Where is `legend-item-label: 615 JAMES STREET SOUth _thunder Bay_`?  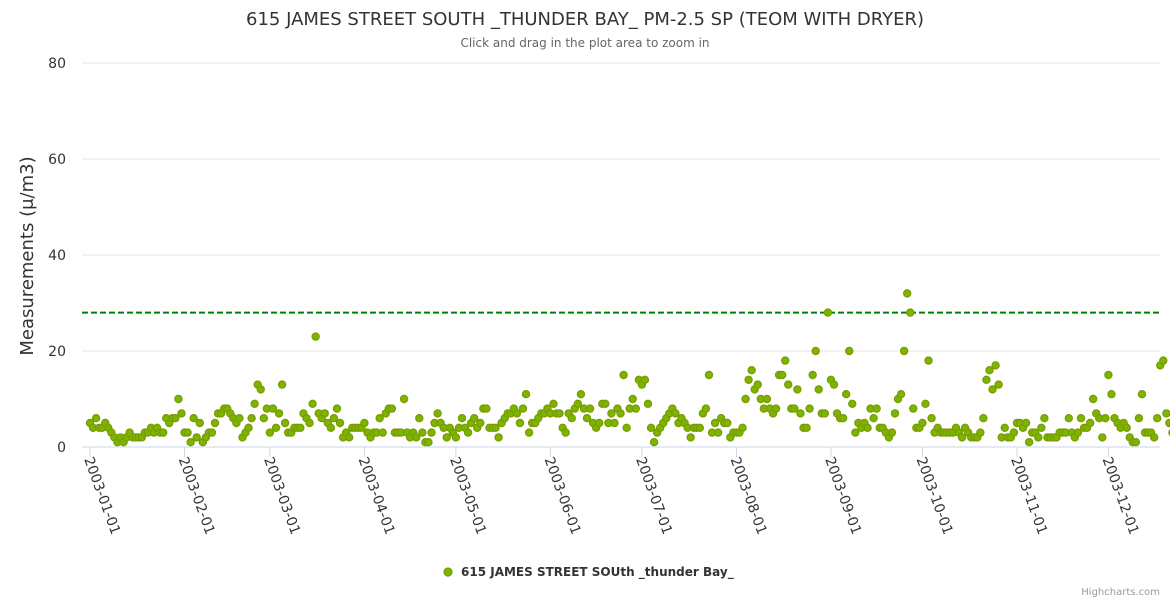 legend-item-label: 615 JAMES STREET SOUth _thunder Bay_ is located at coordinates (597, 572).